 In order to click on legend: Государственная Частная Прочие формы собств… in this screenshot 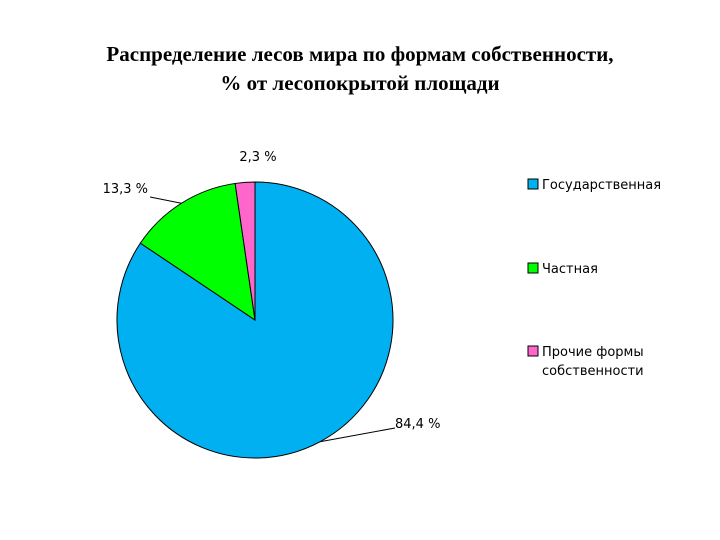, I will do `click(594, 278)`.